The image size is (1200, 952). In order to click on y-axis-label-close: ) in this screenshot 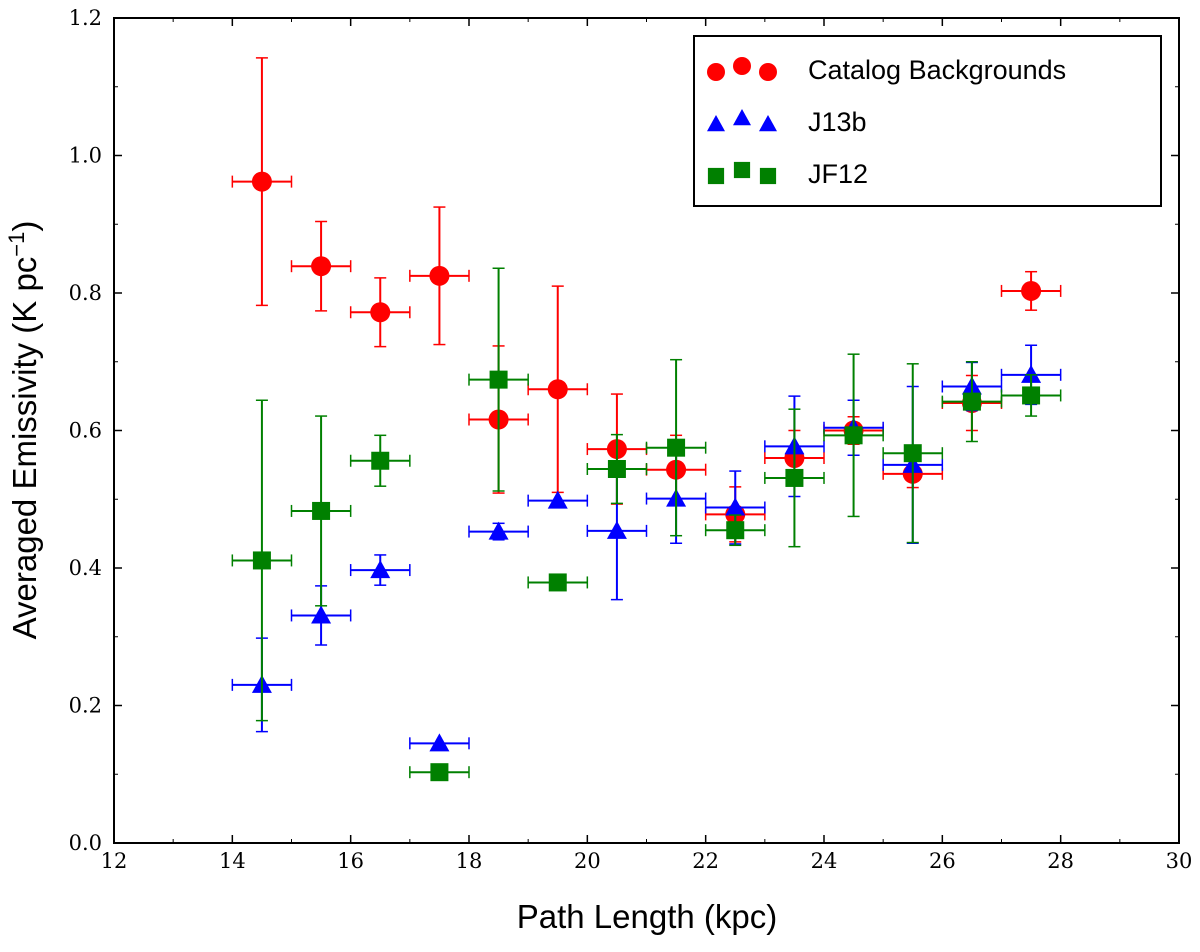, I will do `click(24, 226)`.